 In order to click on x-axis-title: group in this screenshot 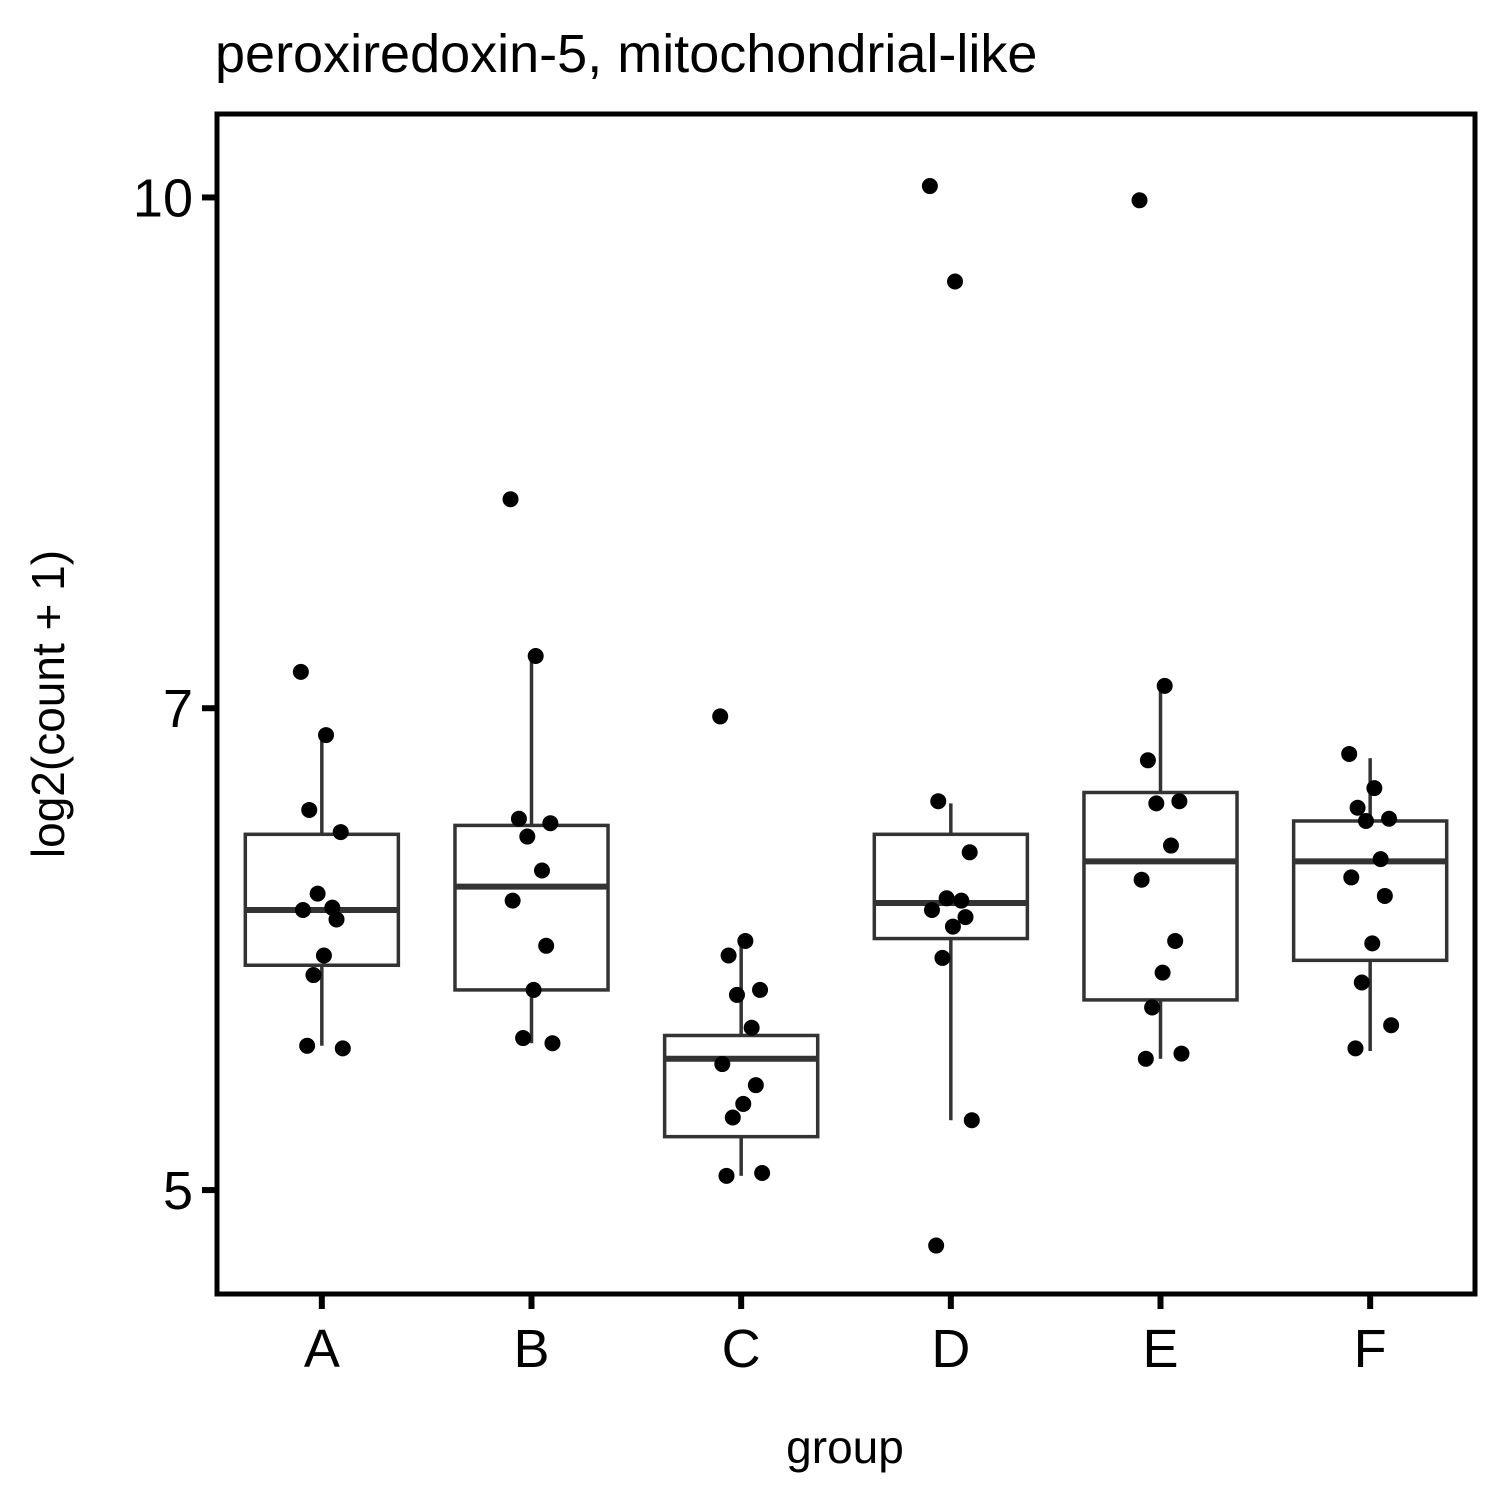, I will do `click(845, 1447)`.